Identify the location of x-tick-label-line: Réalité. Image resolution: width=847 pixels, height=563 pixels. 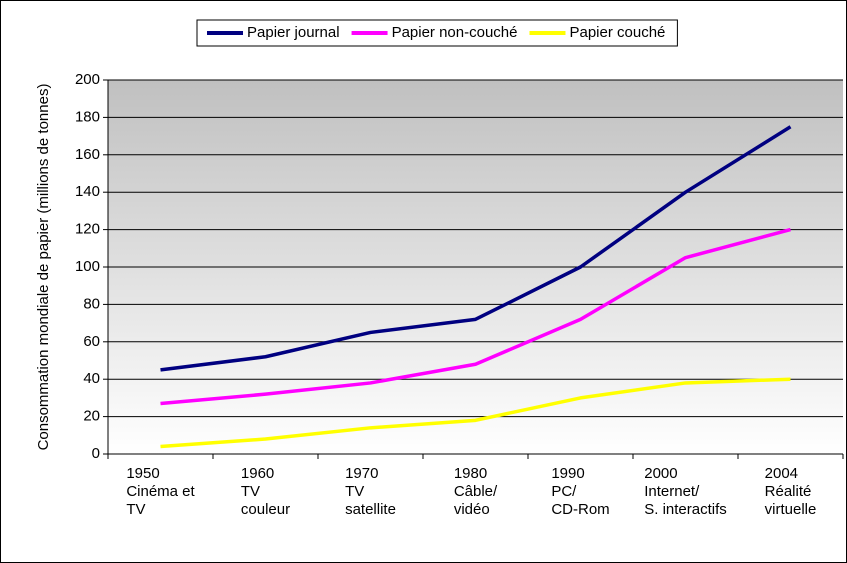
(788, 491).